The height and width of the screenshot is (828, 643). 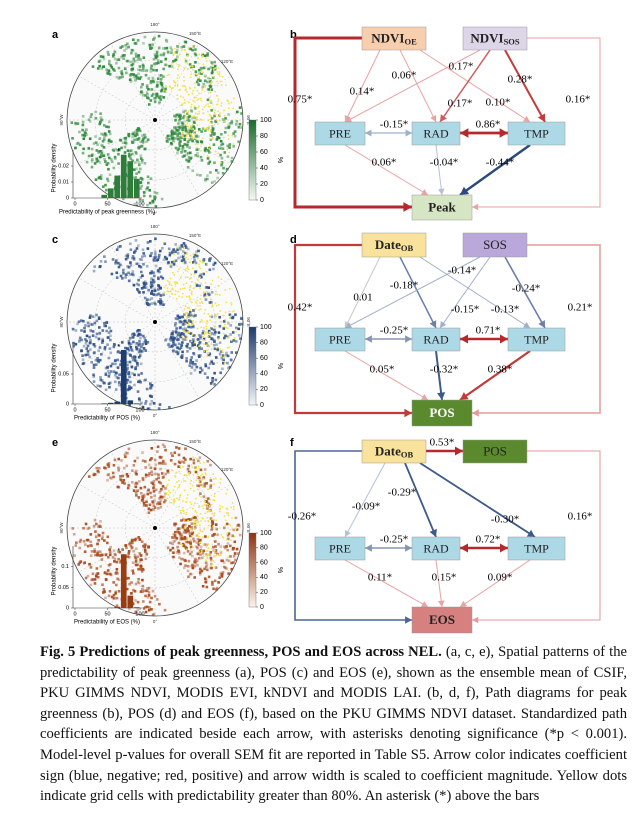 I want to click on arrow-head, so click(x=433, y=324).